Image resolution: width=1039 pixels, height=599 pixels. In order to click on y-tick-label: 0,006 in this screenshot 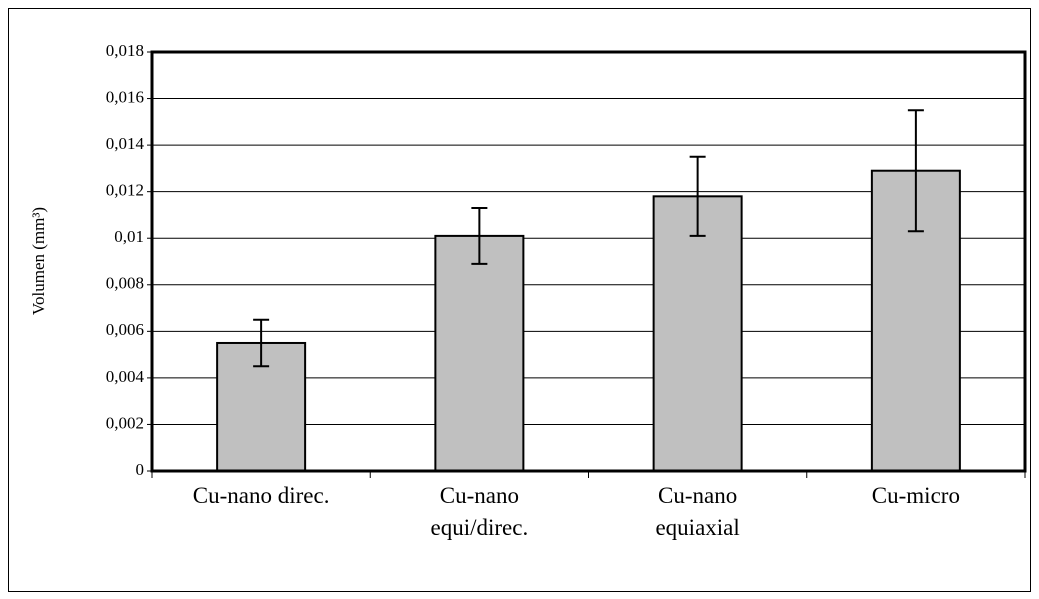, I will do `click(125, 329)`.